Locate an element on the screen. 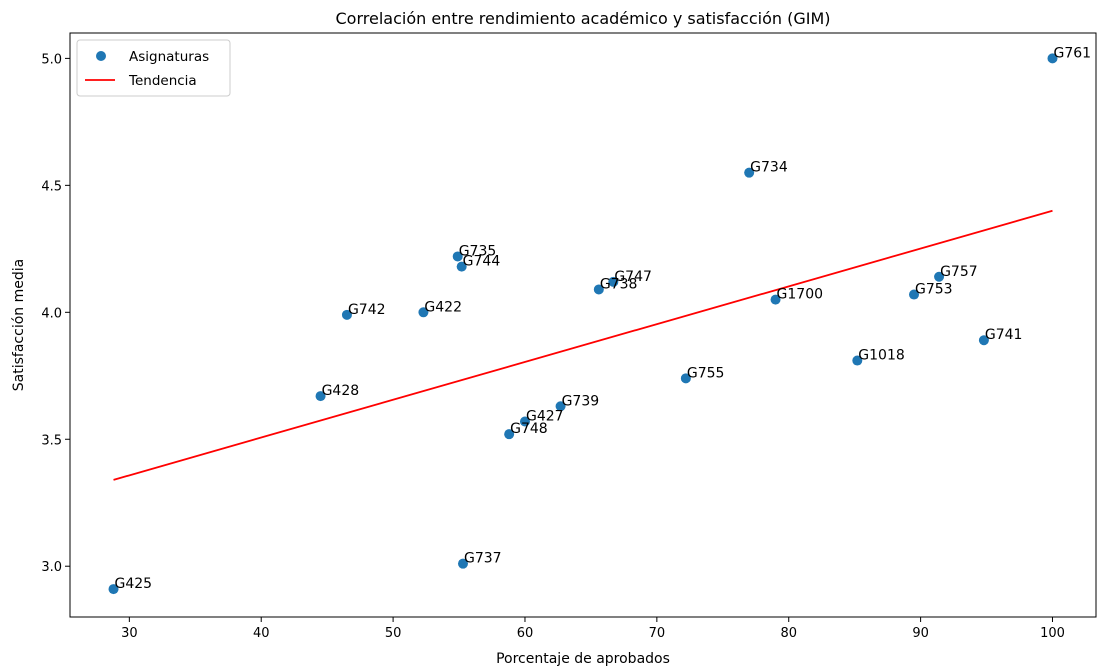 This screenshot has width=1106, height=668. point-label: G737 is located at coordinates (483, 559).